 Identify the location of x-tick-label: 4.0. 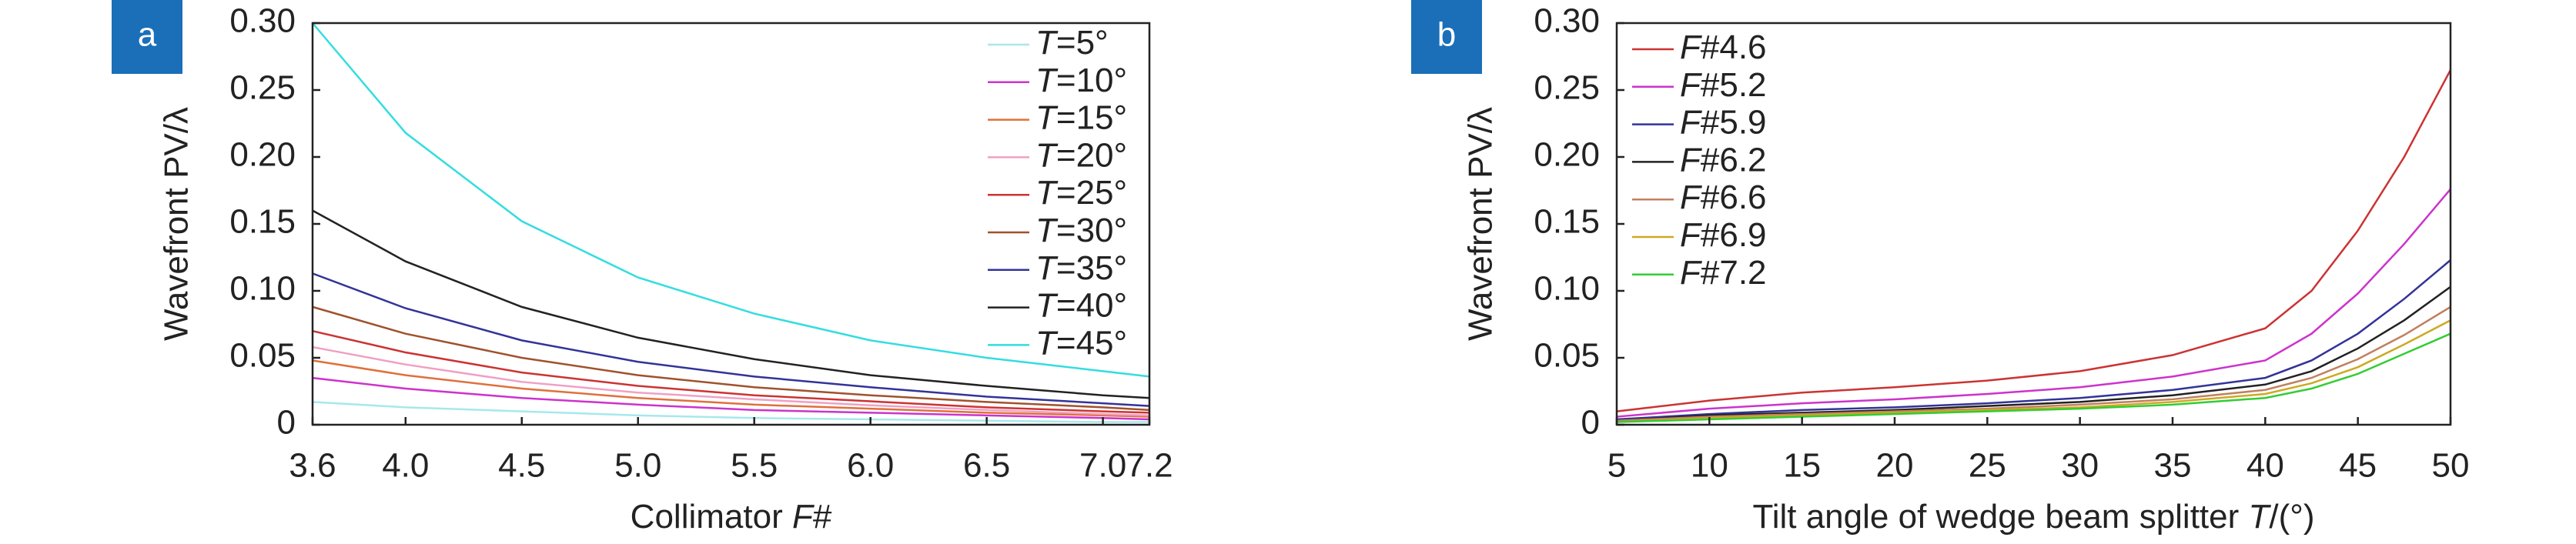
(406, 466).